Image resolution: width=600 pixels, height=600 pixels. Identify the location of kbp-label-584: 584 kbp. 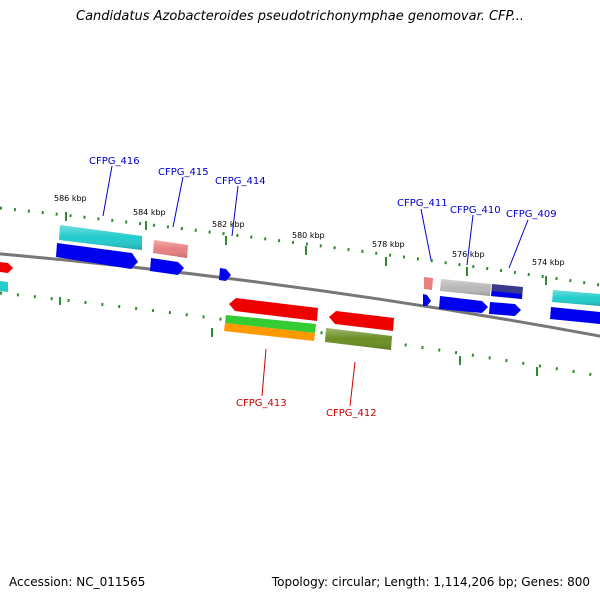
(149, 212).